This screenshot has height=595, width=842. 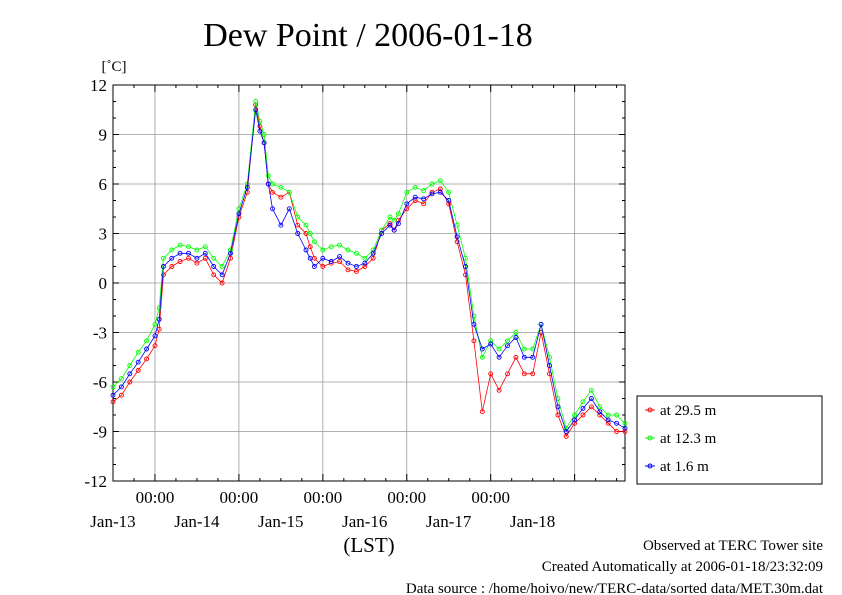 I want to click on y-tick-label: -3, so click(x=100, y=333).